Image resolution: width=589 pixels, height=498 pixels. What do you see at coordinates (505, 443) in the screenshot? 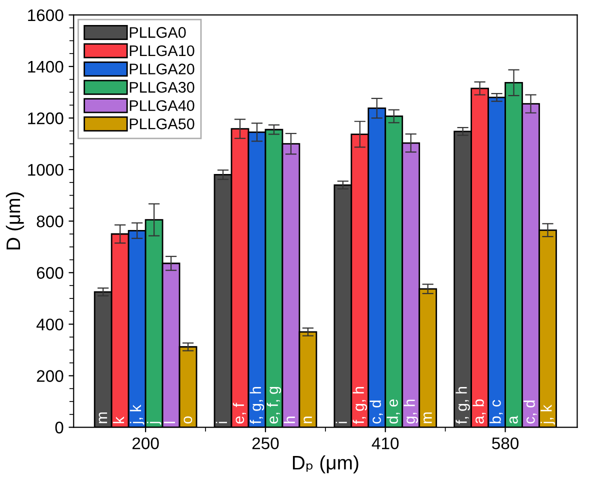
I see `x-tick-label: 580` at bounding box center [505, 443].